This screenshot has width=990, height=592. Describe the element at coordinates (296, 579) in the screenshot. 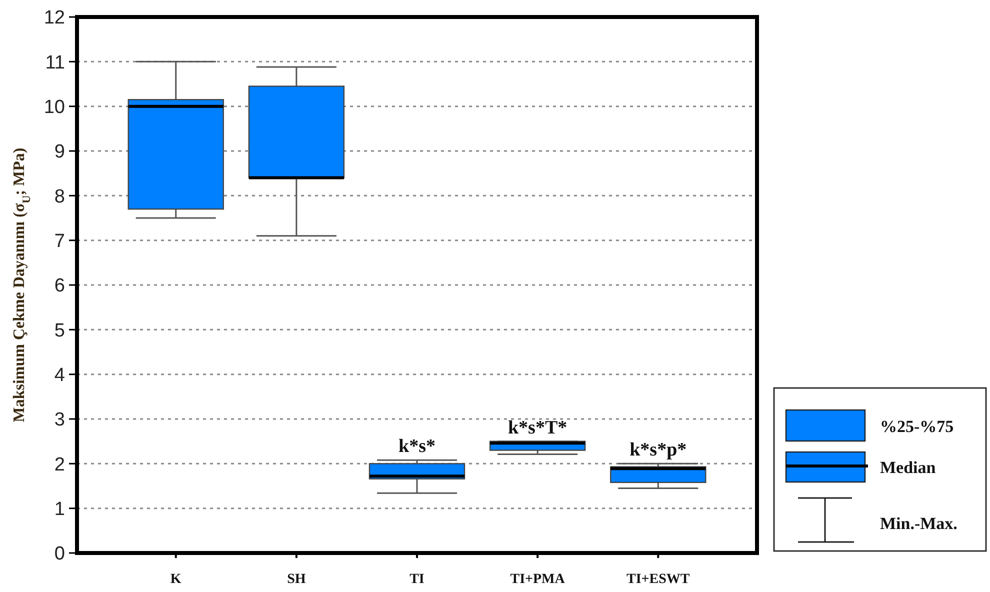

I see `x-tick-label: SH` at that location.